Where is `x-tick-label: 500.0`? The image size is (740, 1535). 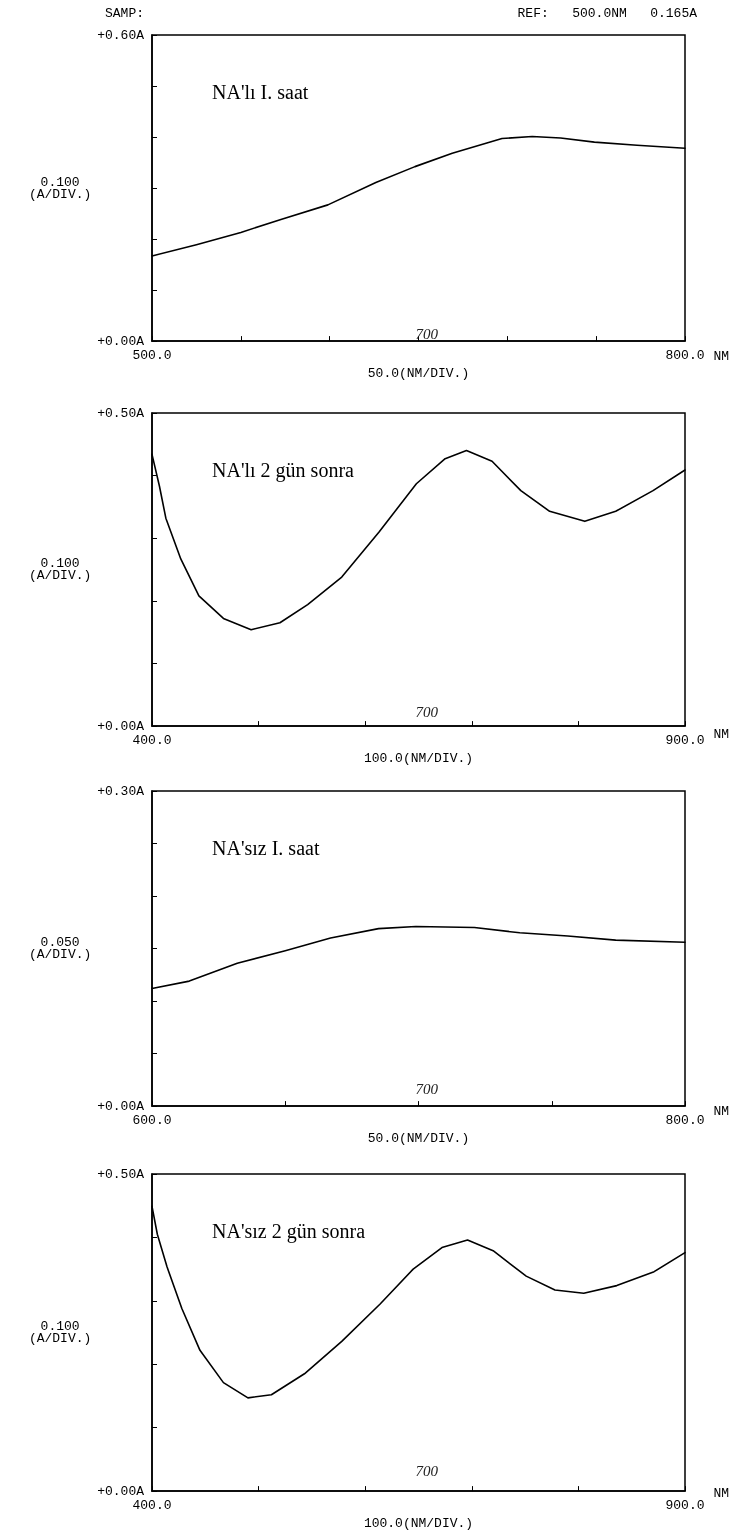
x-tick-label: 500.0 is located at coordinates (152, 356).